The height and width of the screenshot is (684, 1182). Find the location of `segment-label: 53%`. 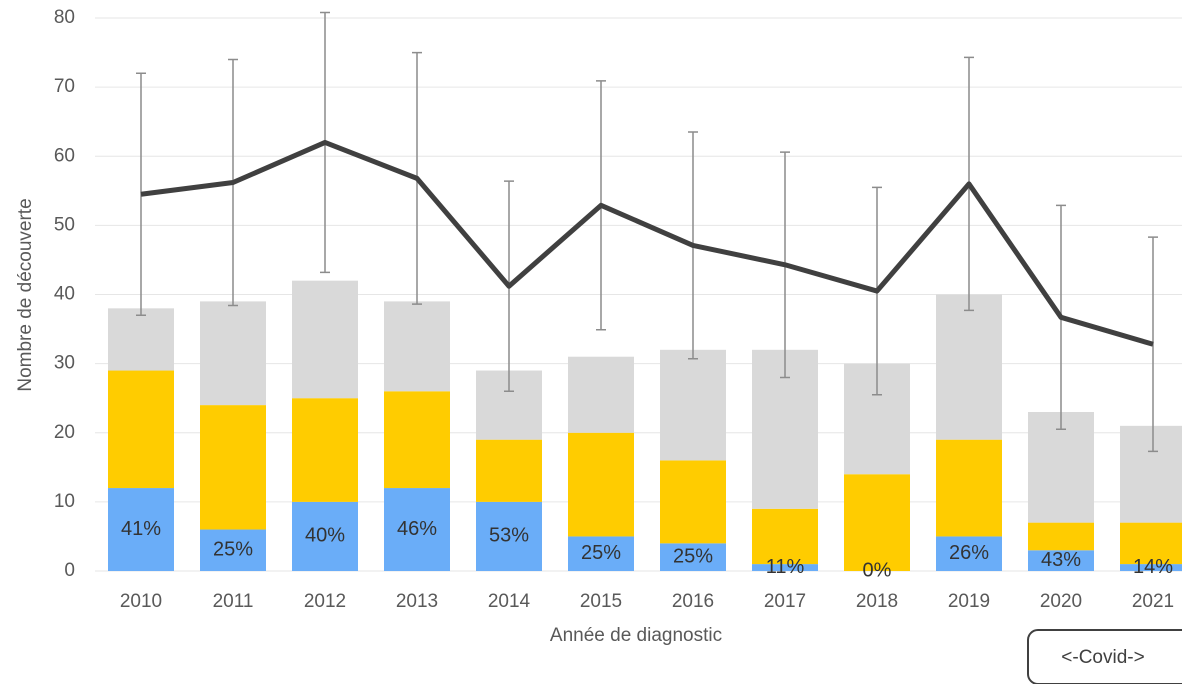

segment-label: 53% is located at coordinates (509, 536).